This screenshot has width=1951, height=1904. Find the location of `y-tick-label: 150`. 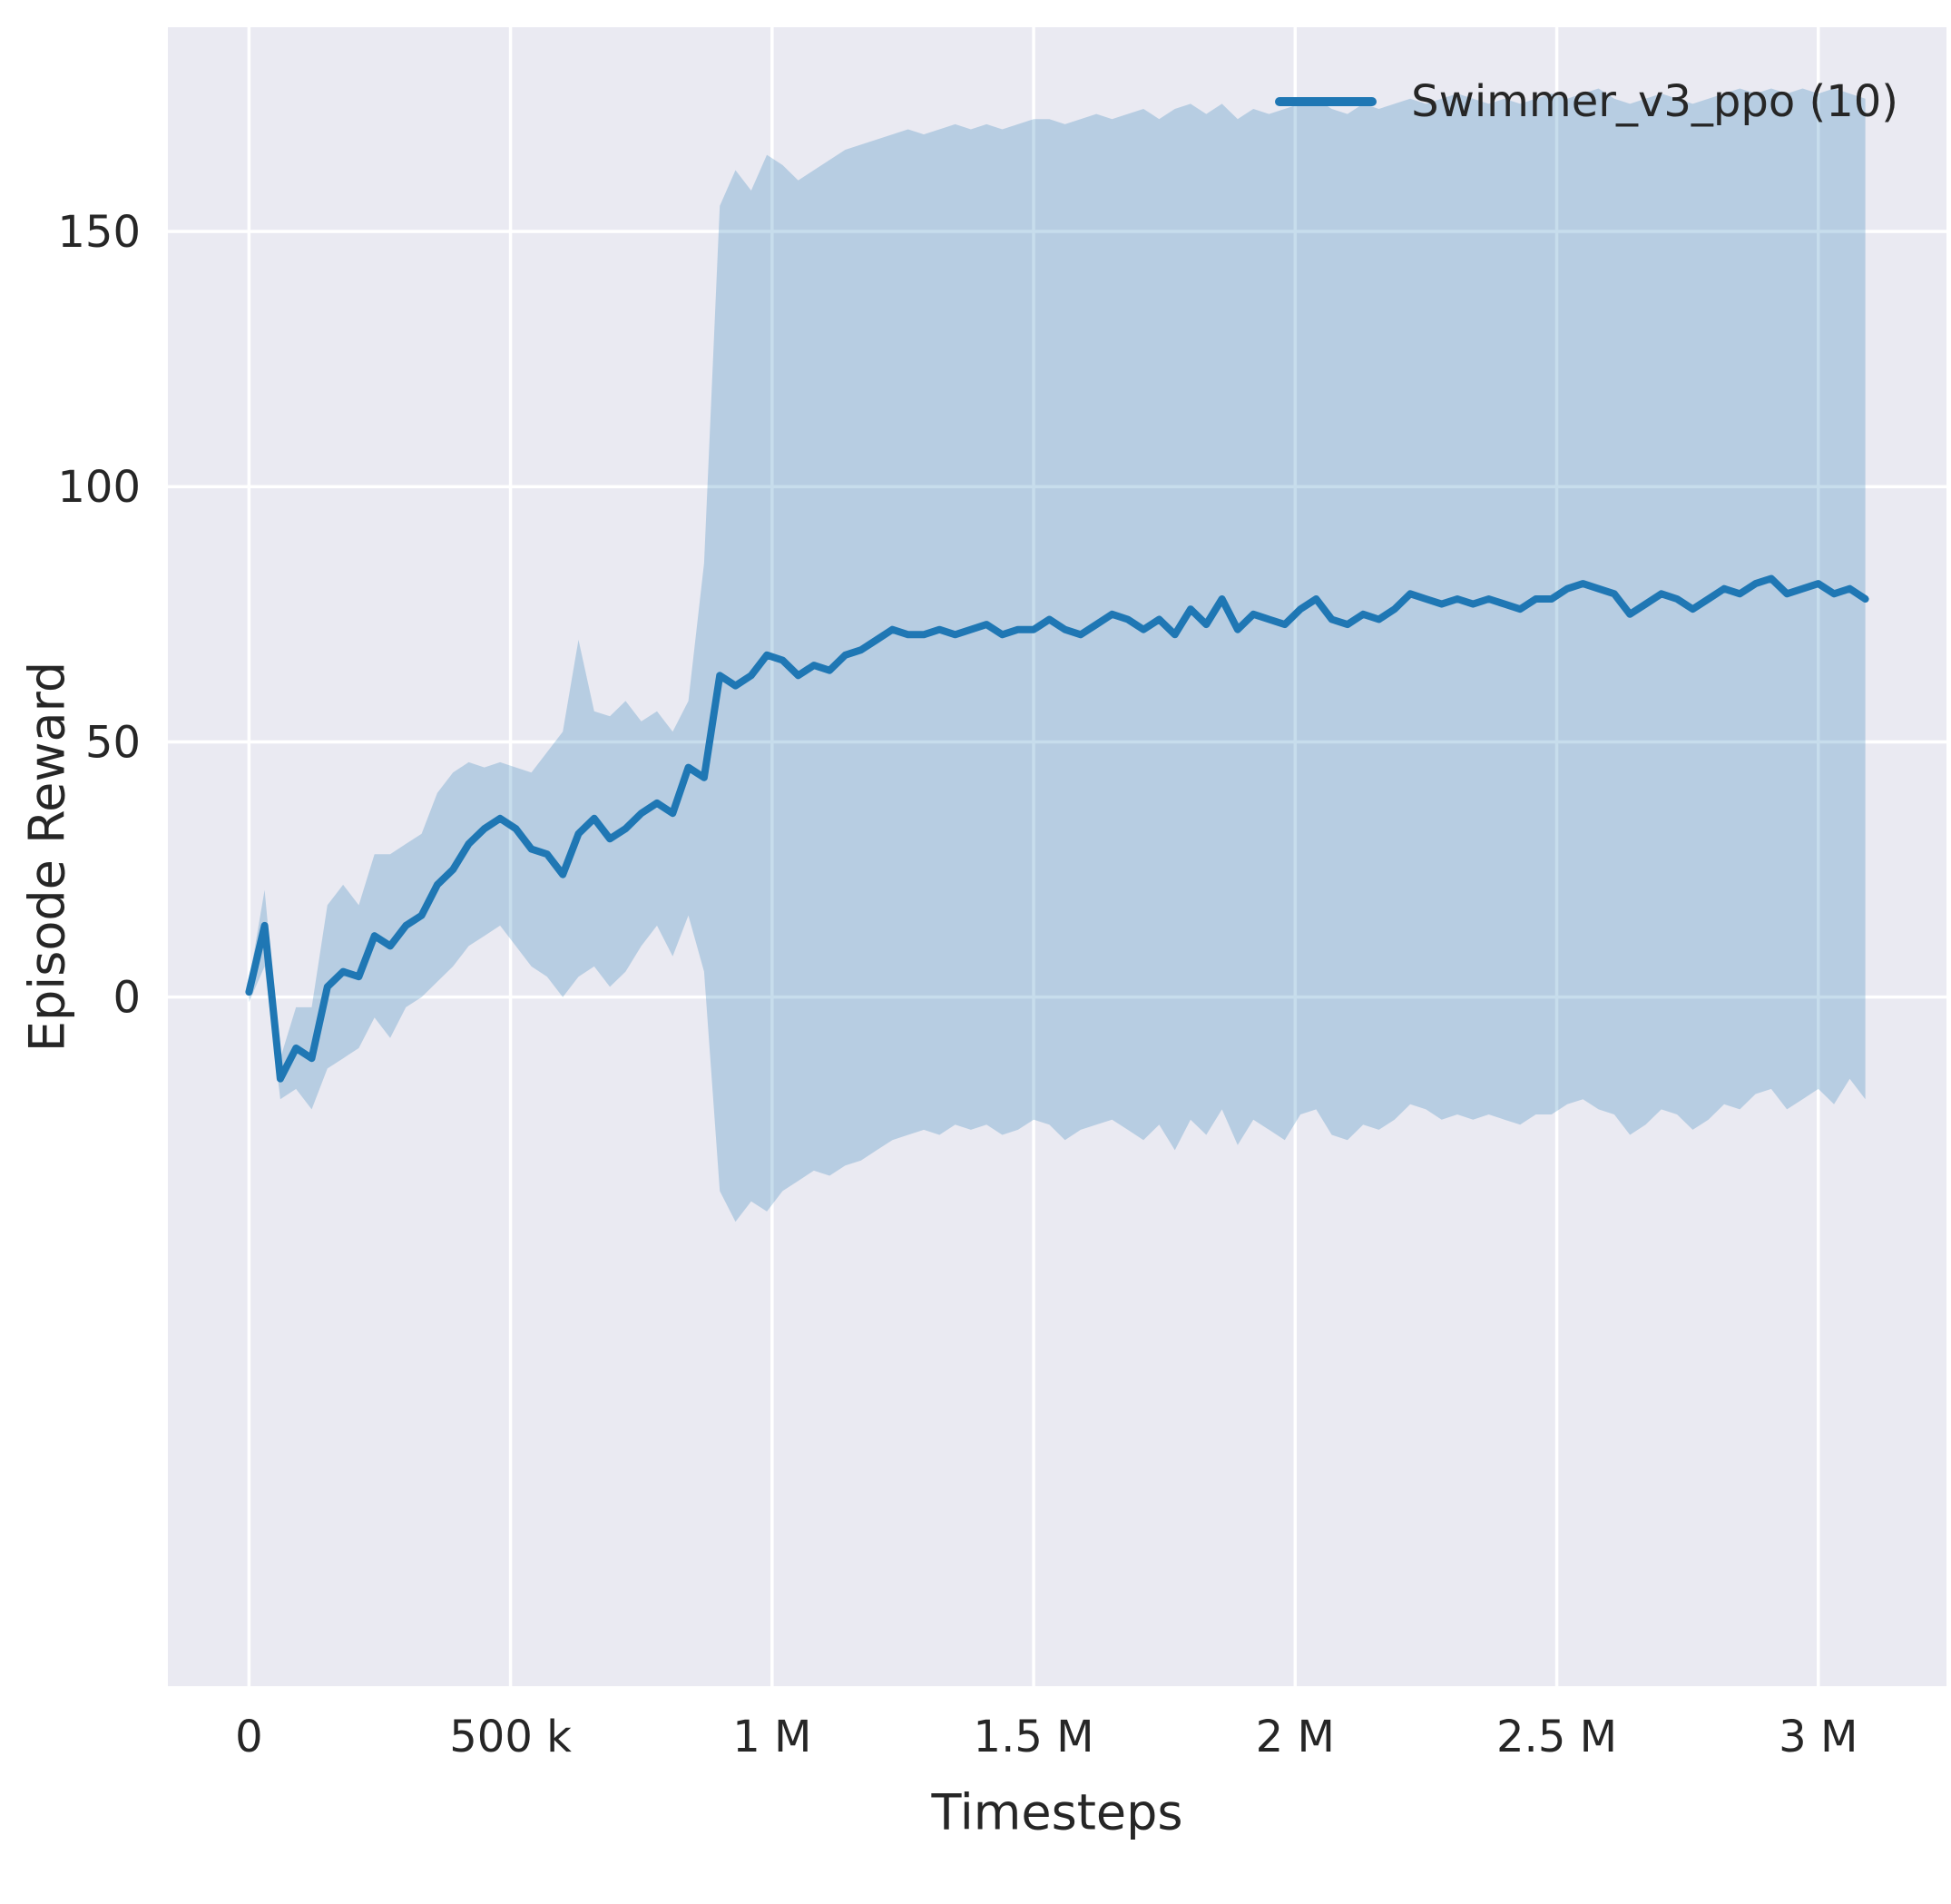

y-tick-label: 150 is located at coordinates (99, 232).